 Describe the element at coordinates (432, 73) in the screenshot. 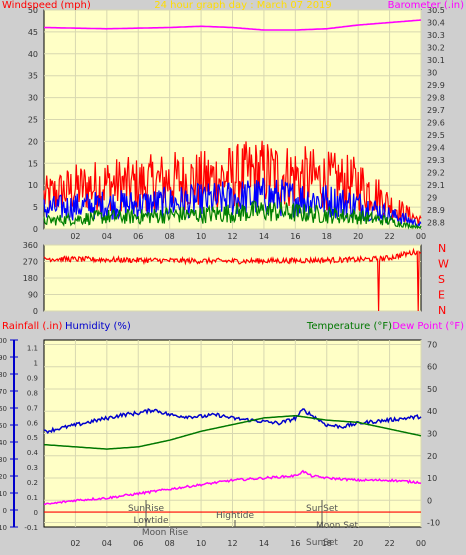

I see `barometer-y-tick-12: 30` at that location.